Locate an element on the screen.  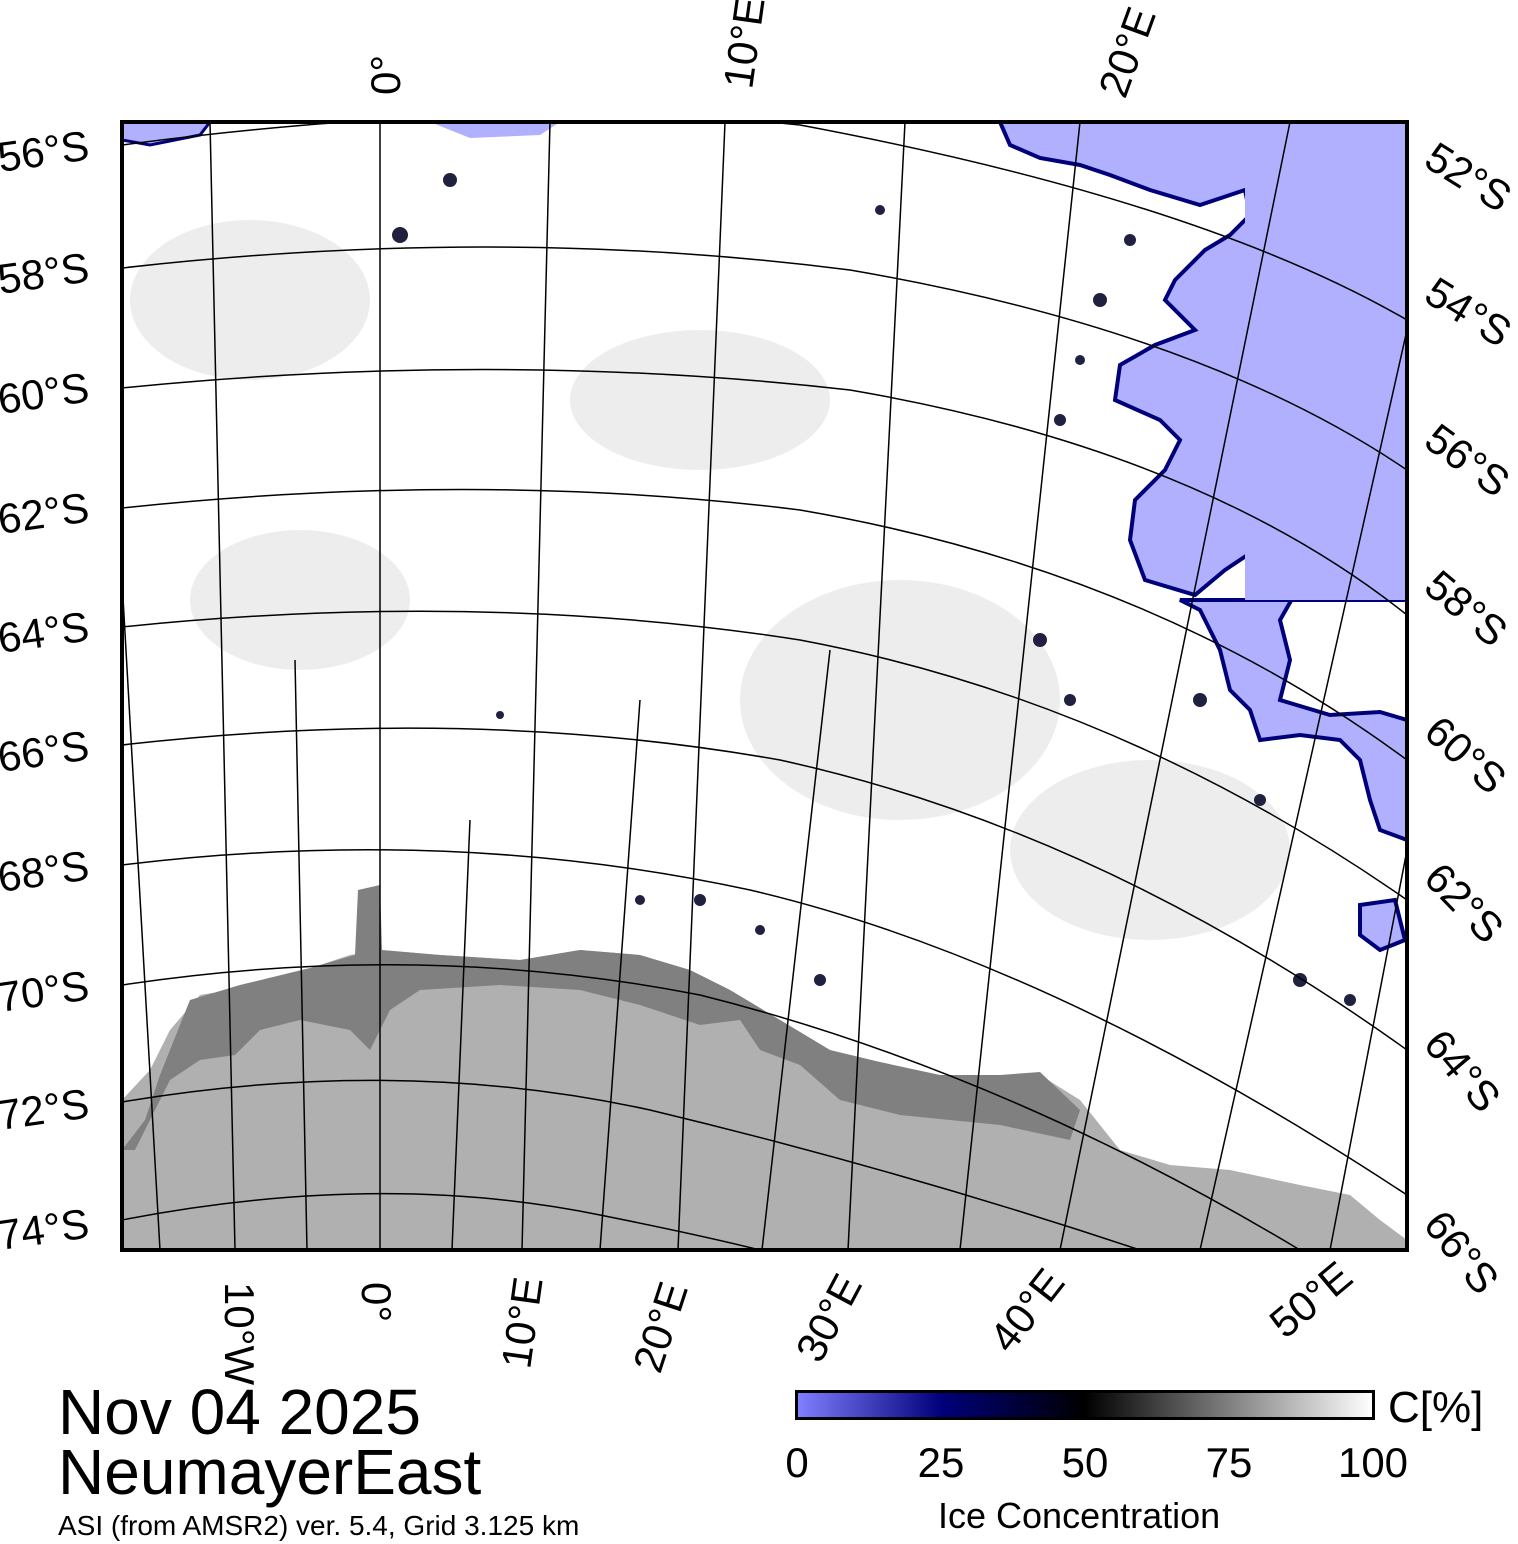
right-latitude-labels: 52°S 54°S 56°S 58°S 60°S 62°S 64°S 66°S is located at coordinates (1466, 718).